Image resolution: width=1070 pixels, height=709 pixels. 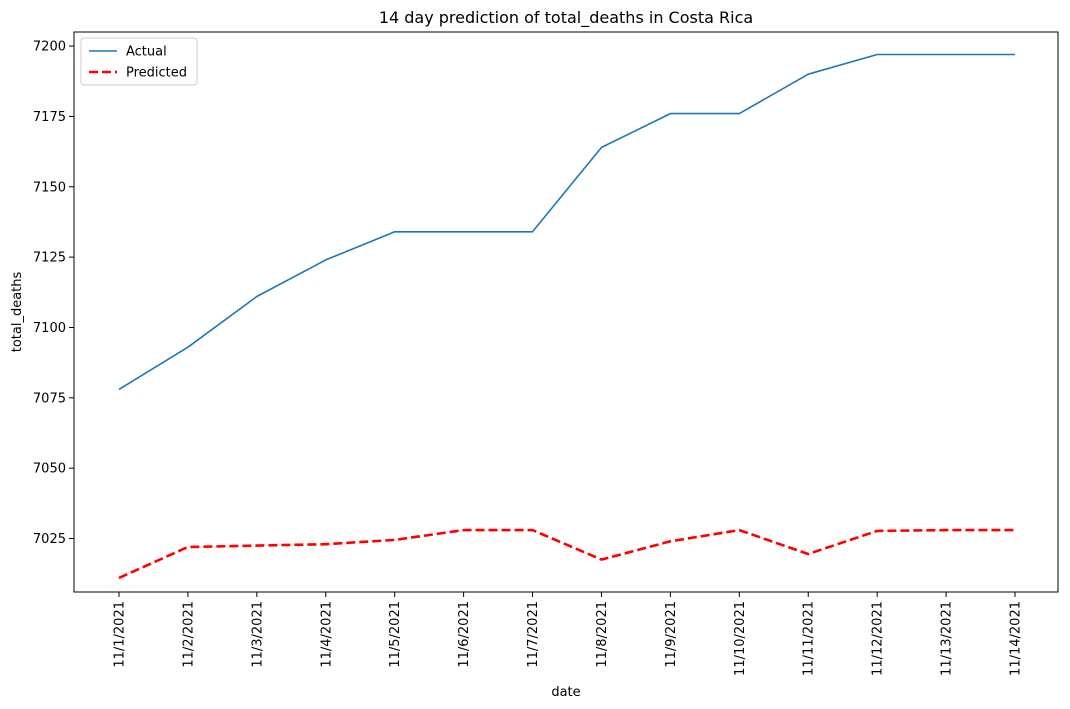 What do you see at coordinates (49, 187) in the screenshot?
I see `y-tick-label: 7150` at bounding box center [49, 187].